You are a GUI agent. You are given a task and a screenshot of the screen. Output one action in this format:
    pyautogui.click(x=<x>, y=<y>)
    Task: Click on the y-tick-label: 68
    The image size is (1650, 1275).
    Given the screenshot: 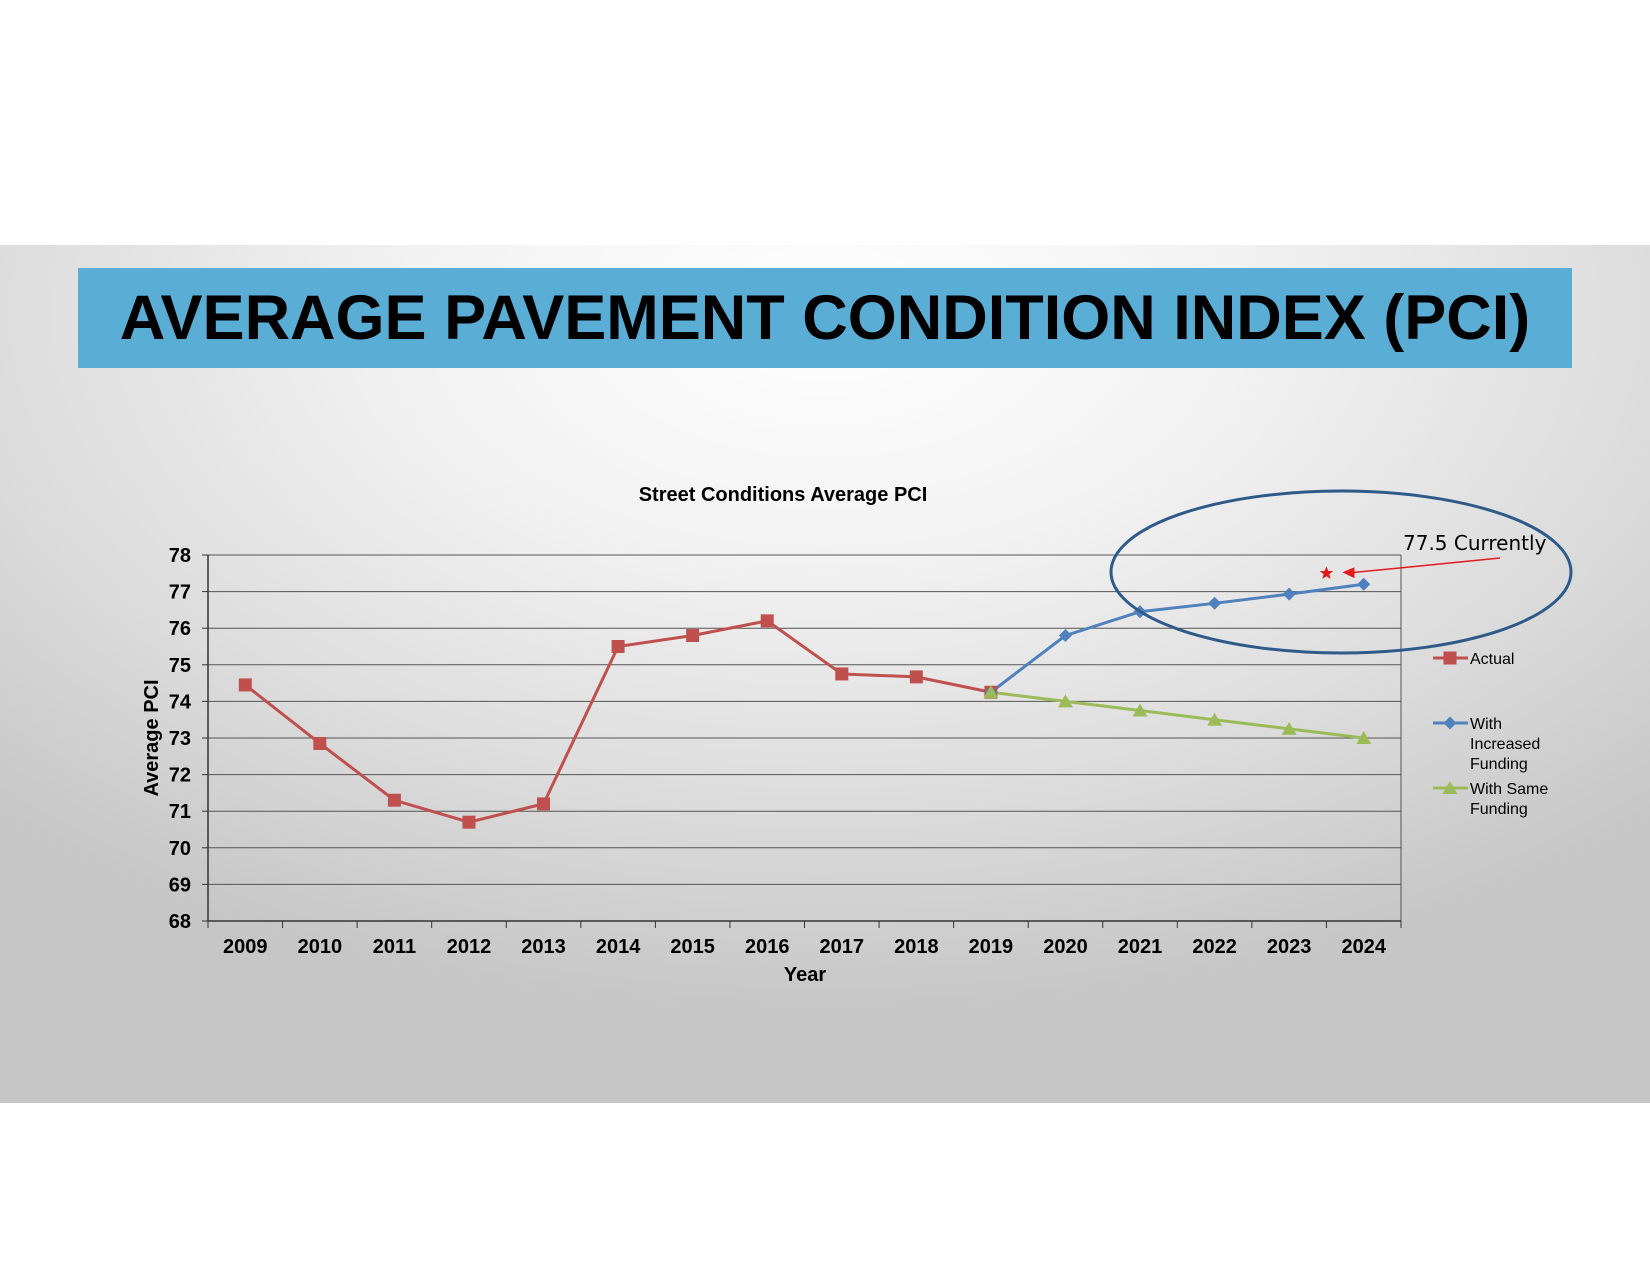 What is the action you would take?
    pyautogui.click(x=180, y=922)
    